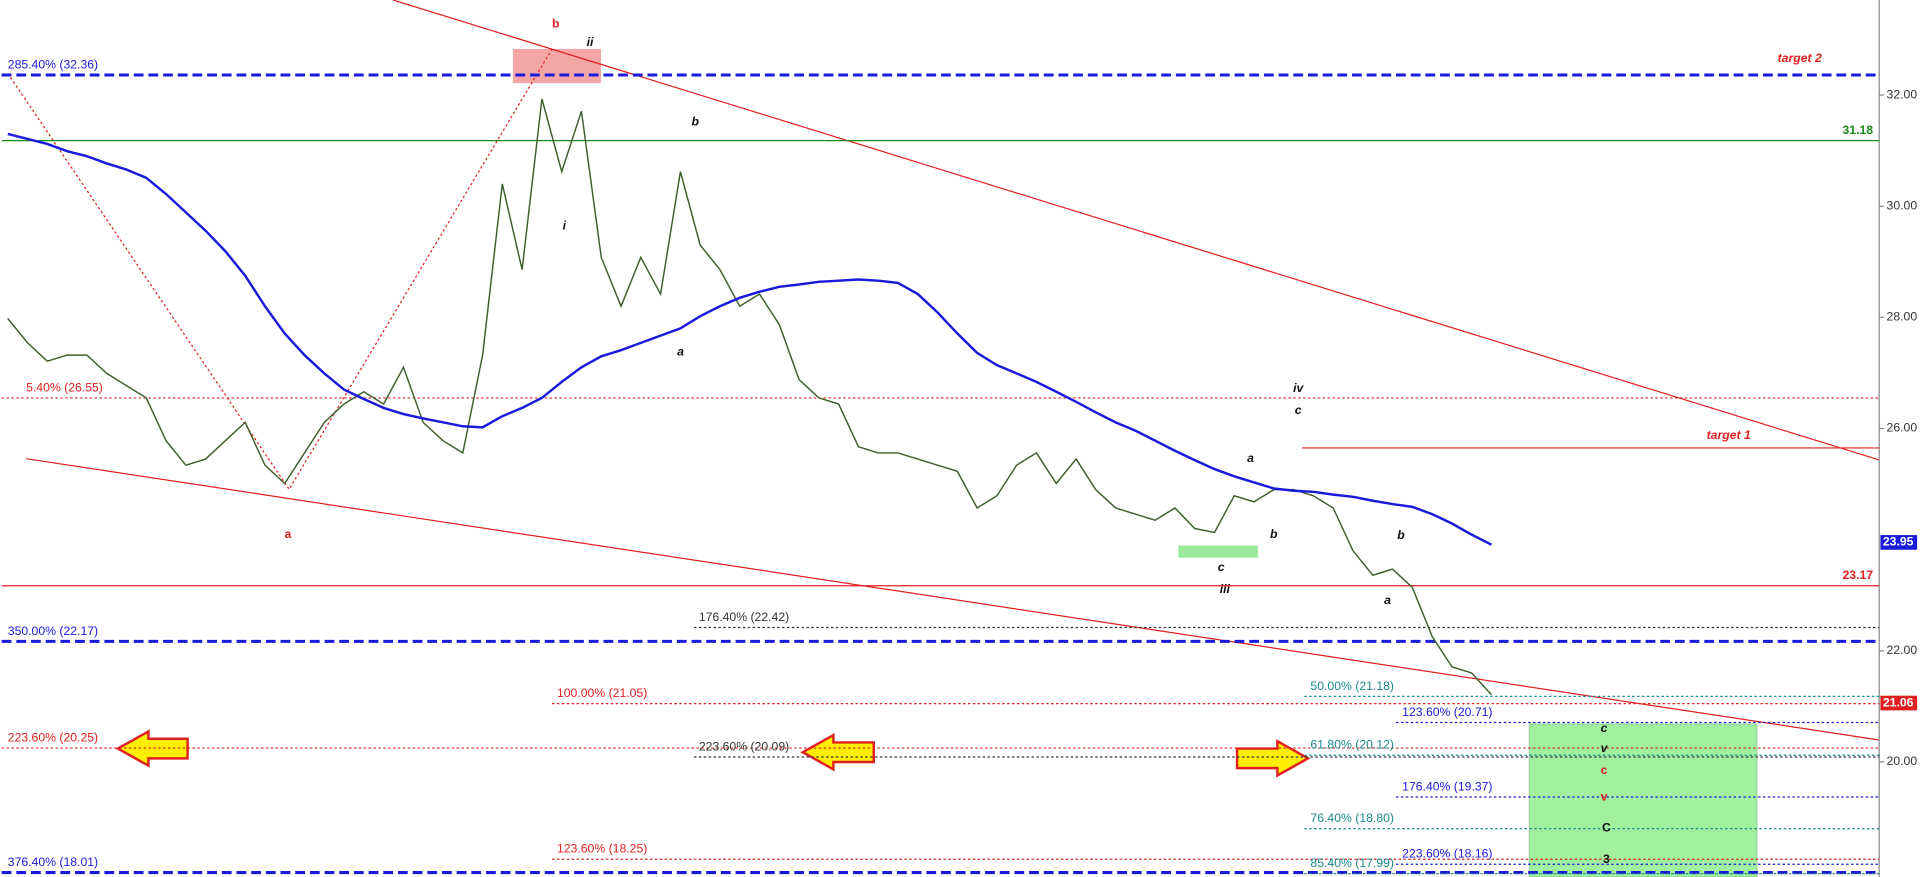 The width and height of the screenshot is (1920, 877). I want to click on wave-label: iv, so click(1298, 388).